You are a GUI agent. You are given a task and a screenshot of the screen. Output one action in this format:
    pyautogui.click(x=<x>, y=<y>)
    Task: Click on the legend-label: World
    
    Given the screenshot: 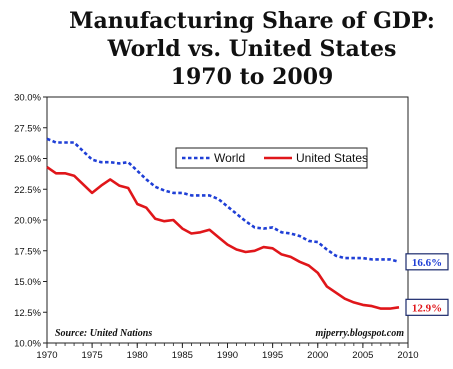 What is the action you would take?
    pyautogui.click(x=229, y=158)
    